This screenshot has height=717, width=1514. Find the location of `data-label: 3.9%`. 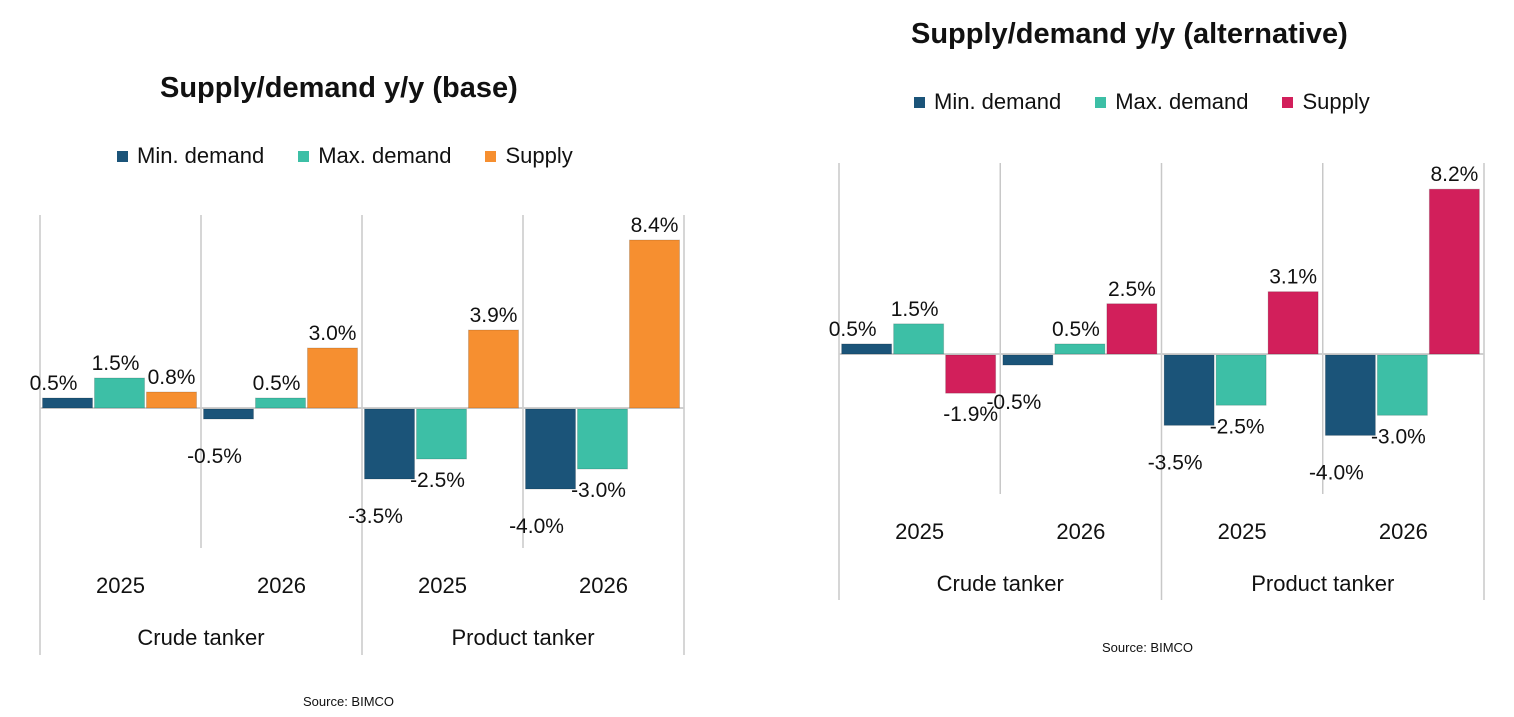

data-label: 3.9% is located at coordinates (494, 315).